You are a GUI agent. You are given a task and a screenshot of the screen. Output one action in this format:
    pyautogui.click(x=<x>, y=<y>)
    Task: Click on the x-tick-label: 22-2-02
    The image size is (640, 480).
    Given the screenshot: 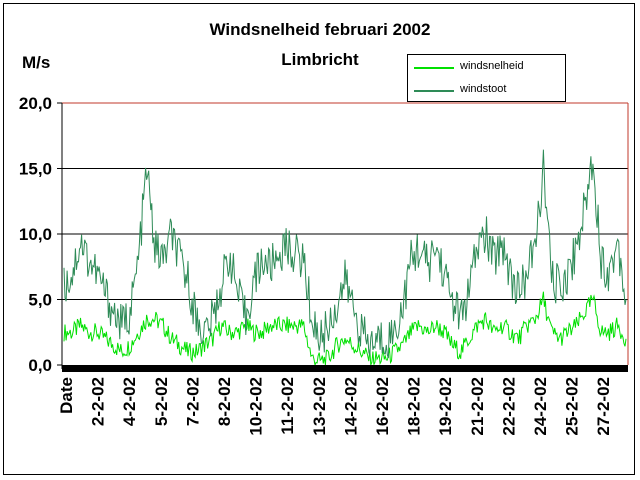 What is the action you would take?
    pyautogui.click(x=508, y=406)
    